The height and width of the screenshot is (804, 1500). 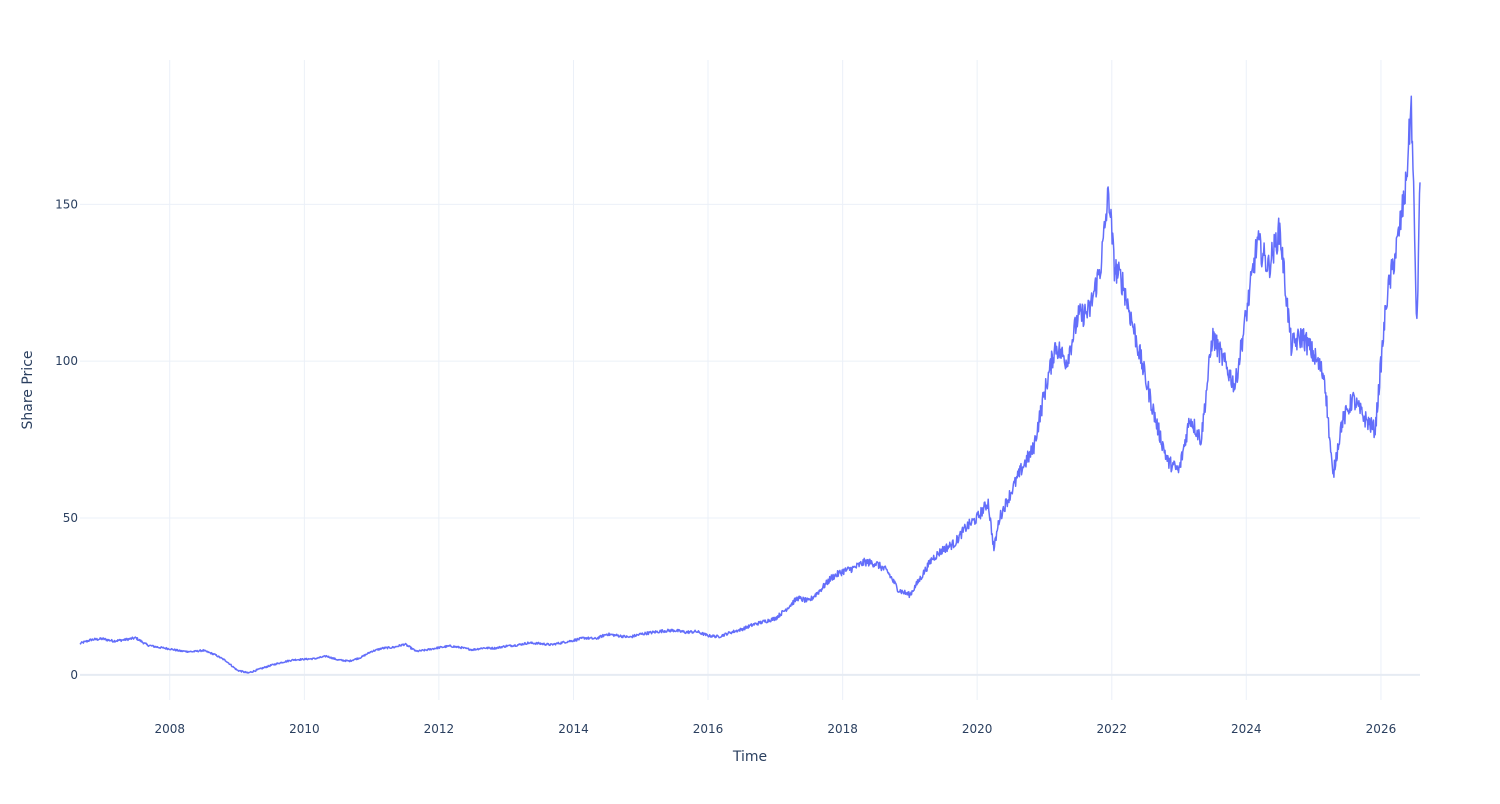 I want to click on y-tick-label: 100, so click(x=66, y=361).